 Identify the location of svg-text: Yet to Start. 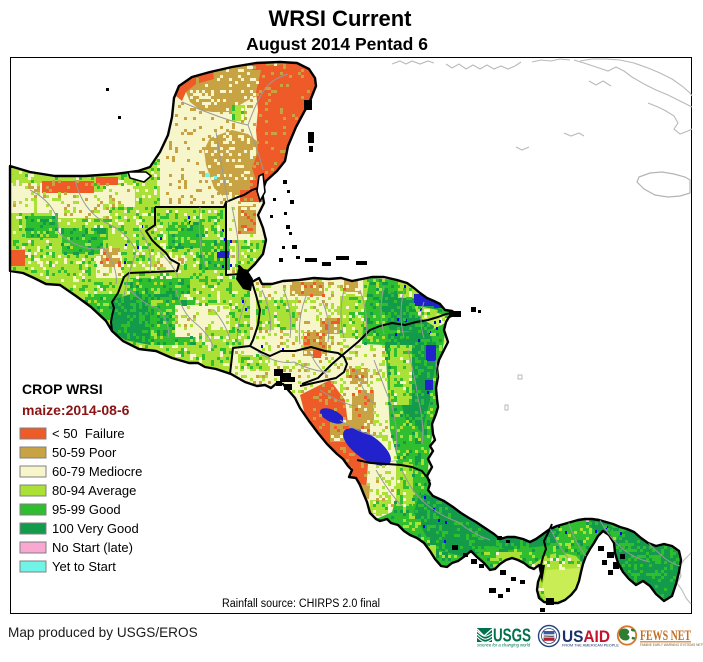
(84, 566).